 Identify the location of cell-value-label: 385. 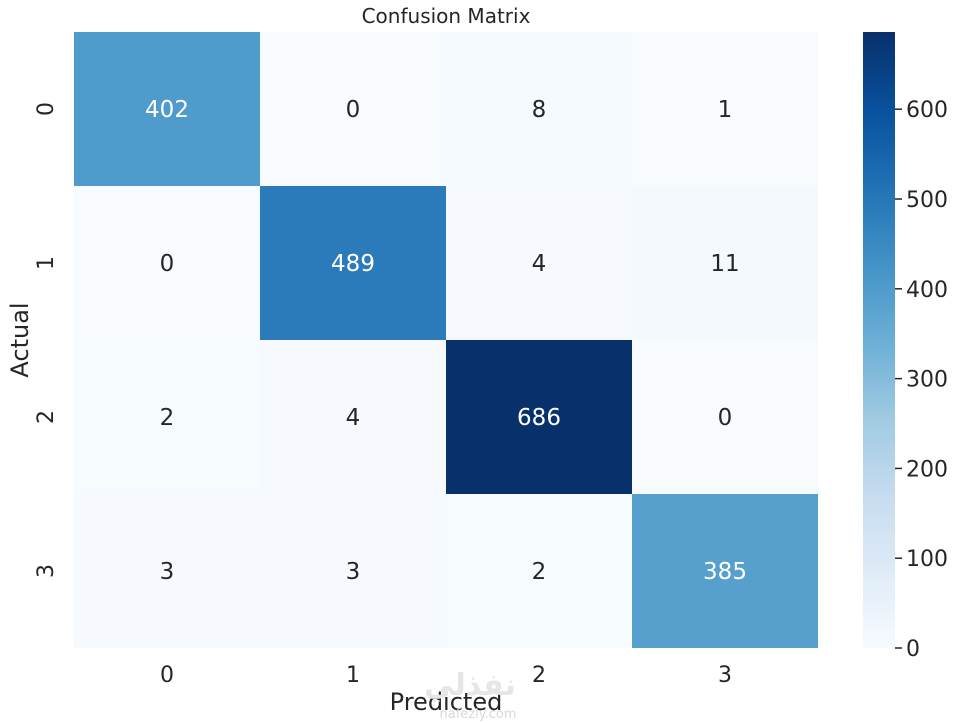
(725, 572).